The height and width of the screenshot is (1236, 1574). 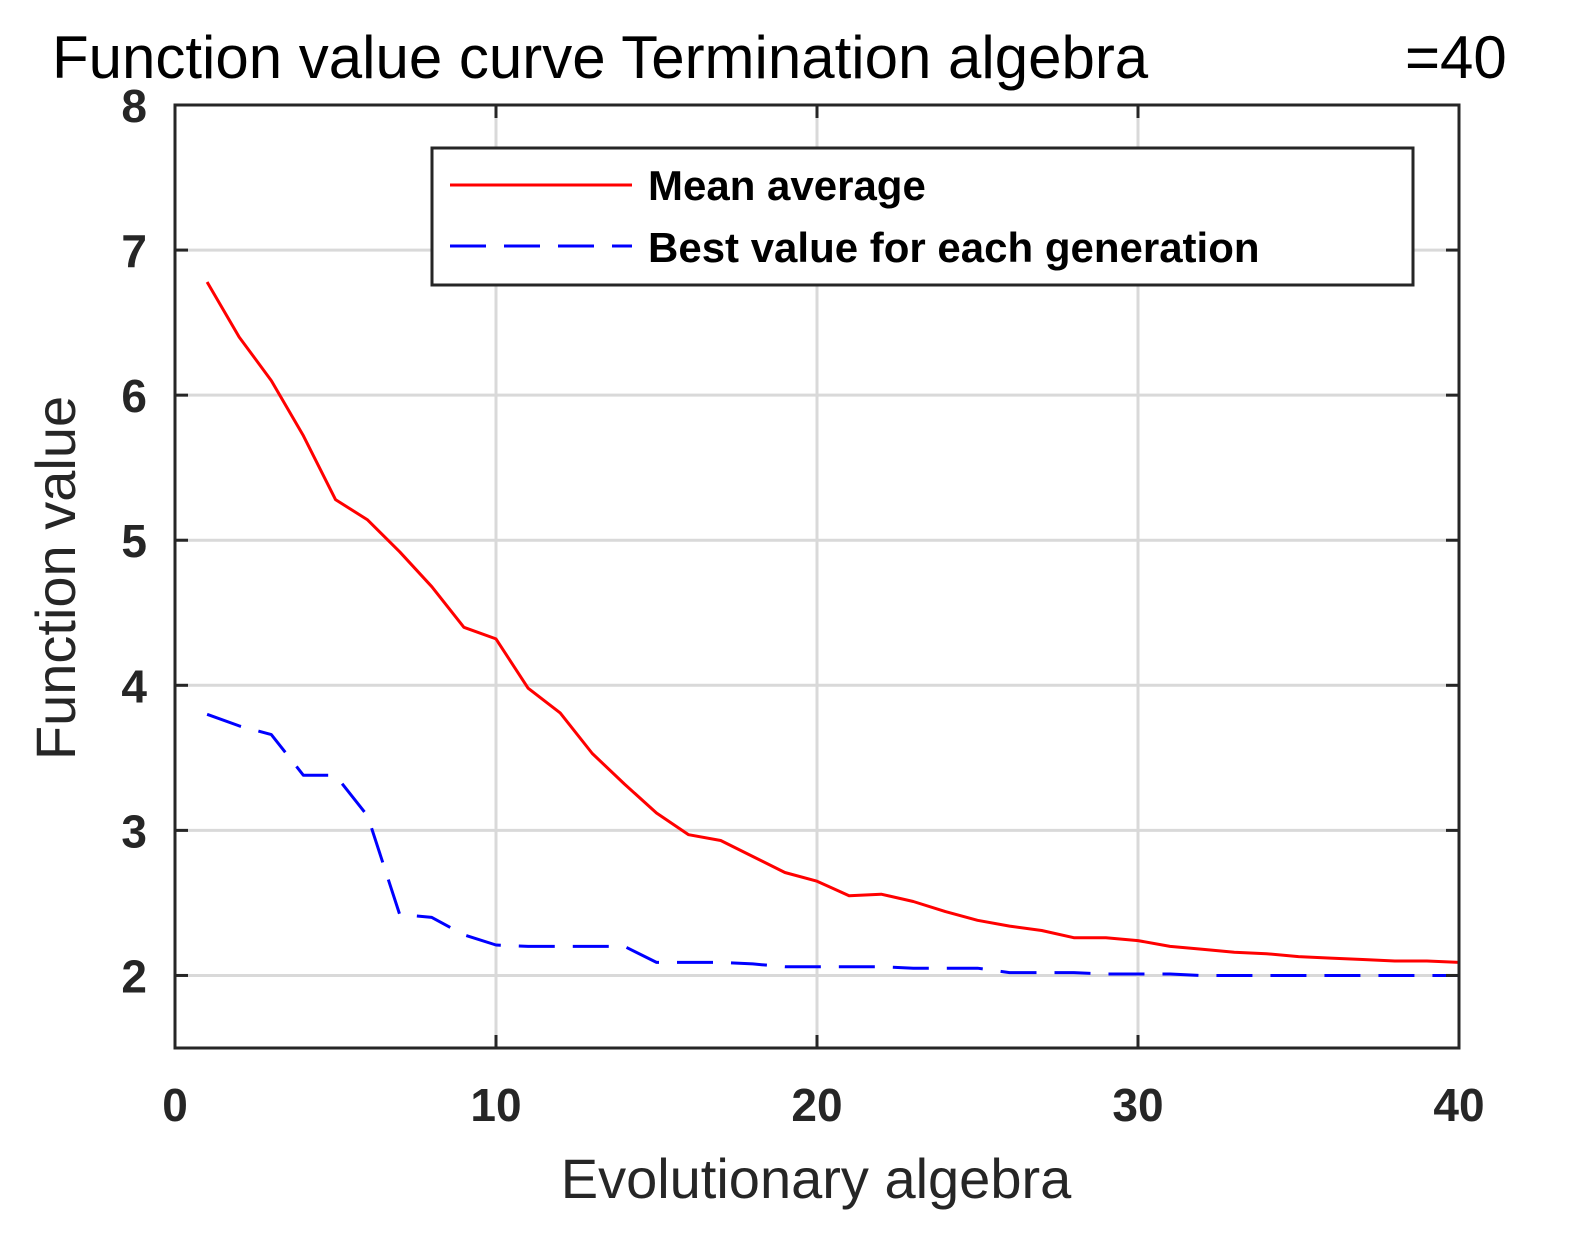 What do you see at coordinates (495, 1105) in the screenshot?
I see `x-tick-label: 10` at bounding box center [495, 1105].